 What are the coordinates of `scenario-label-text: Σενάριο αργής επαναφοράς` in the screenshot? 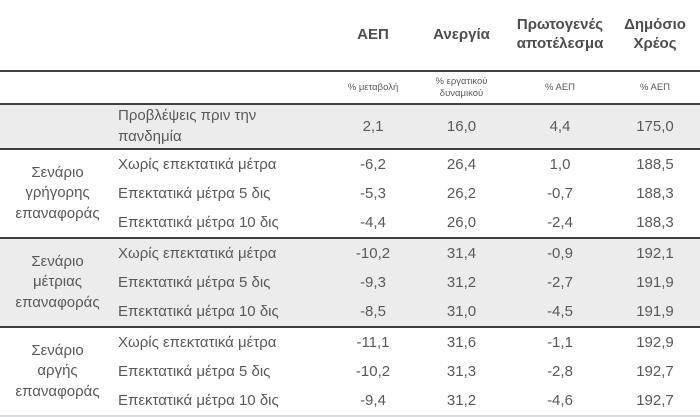 It's located at (57, 371).